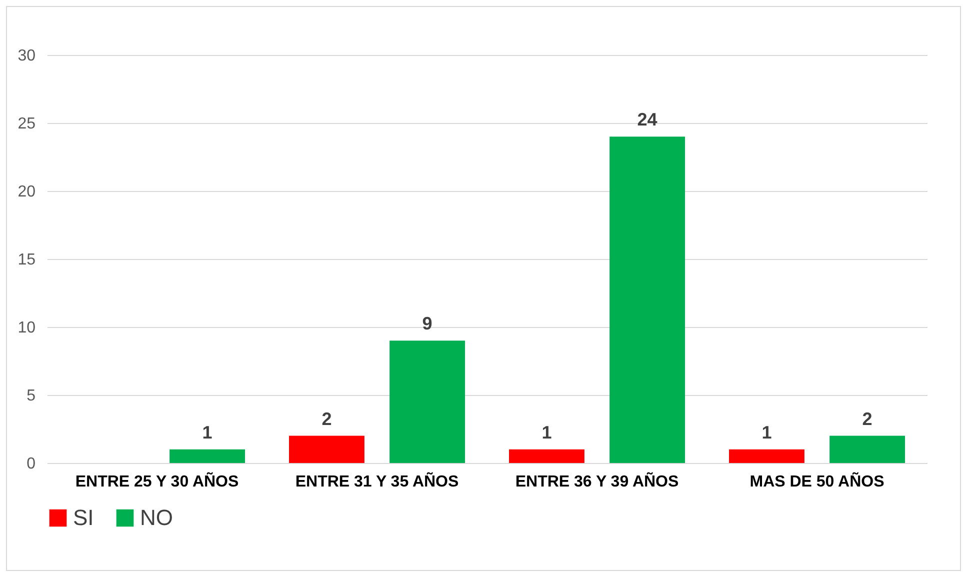  Describe the element at coordinates (31, 396) in the screenshot. I see `y-tick-label: 5` at that location.